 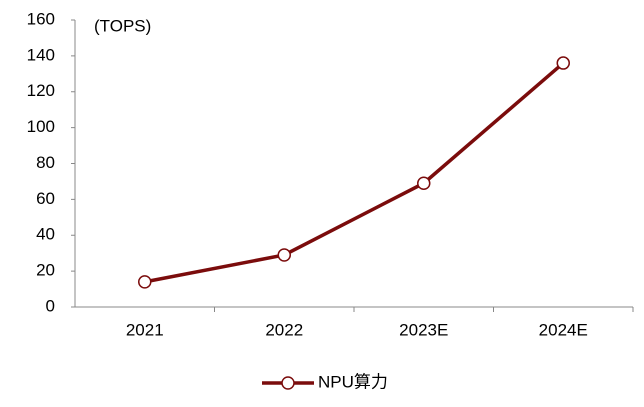 I want to click on x-tick-label: 2022, so click(x=284, y=329).